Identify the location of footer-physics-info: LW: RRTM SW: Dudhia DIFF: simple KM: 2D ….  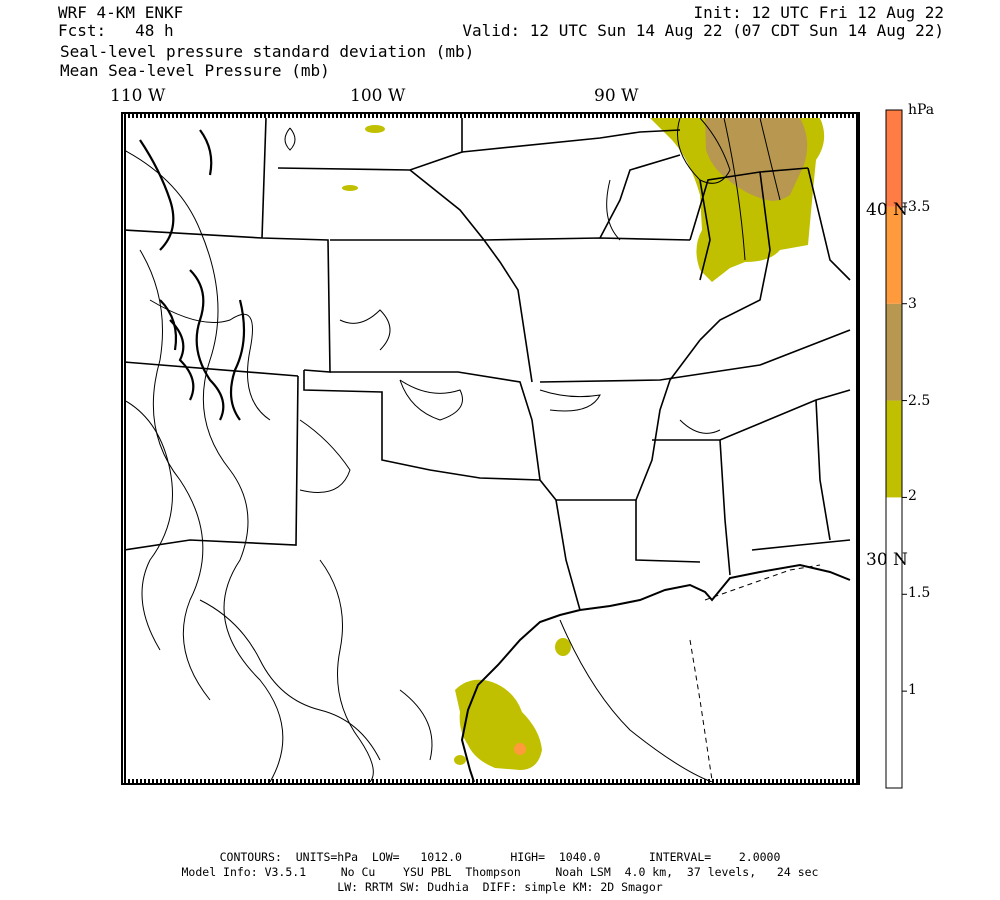
(500, 887).